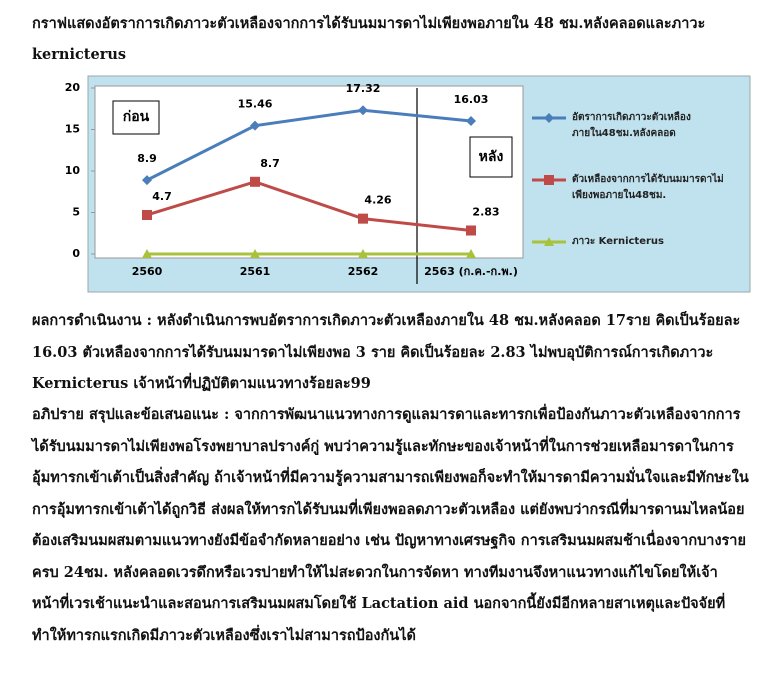  What do you see at coordinates (255, 271) in the screenshot?
I see `x-tick-label: 2561` at bounding box center [255, 271].